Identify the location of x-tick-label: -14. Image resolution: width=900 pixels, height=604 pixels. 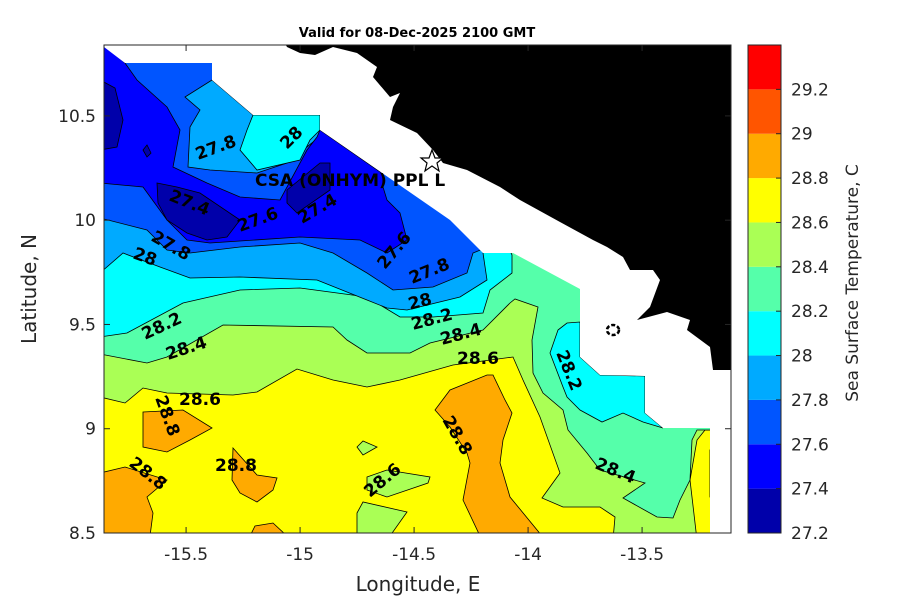
(528, 555).